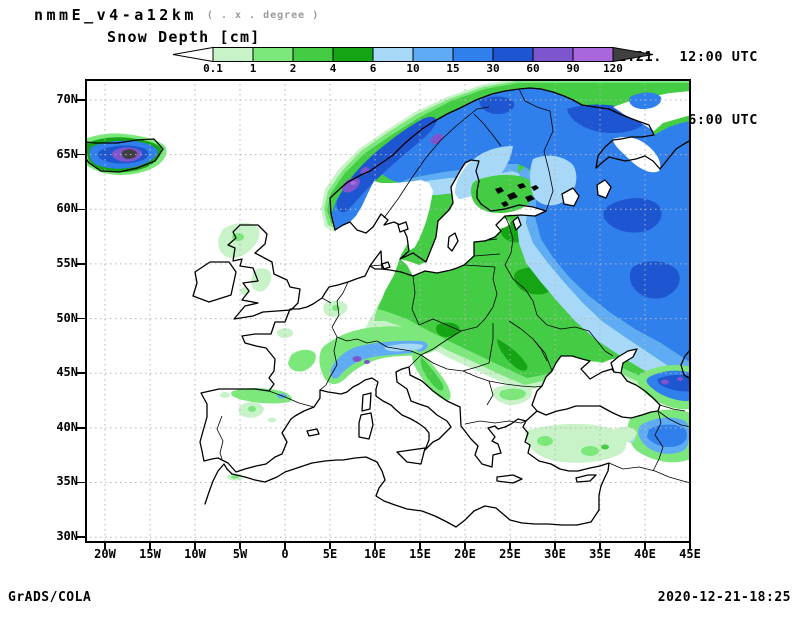 This screenshot has width=800, height=618. Describe the element at coordinates (510, 554) in the screenshot. I see `lon-tick-label: 25E` at that location.